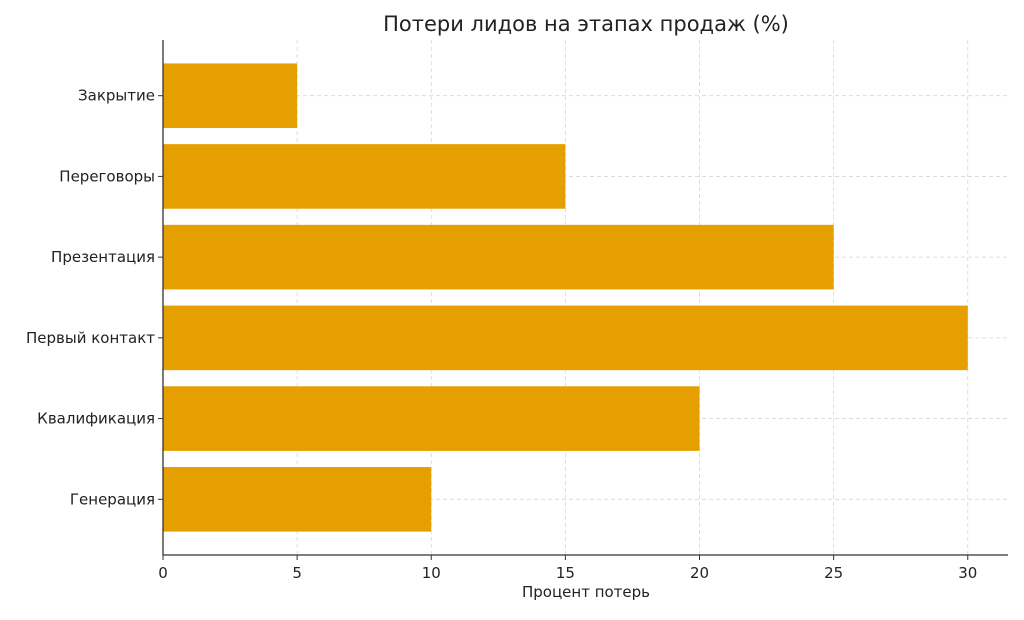 The image size is (1024, 620). What do you see at coordinates (699, 573) in the screenshot?
I see `x-tick-label: 20` at bounding box center [699, 573].